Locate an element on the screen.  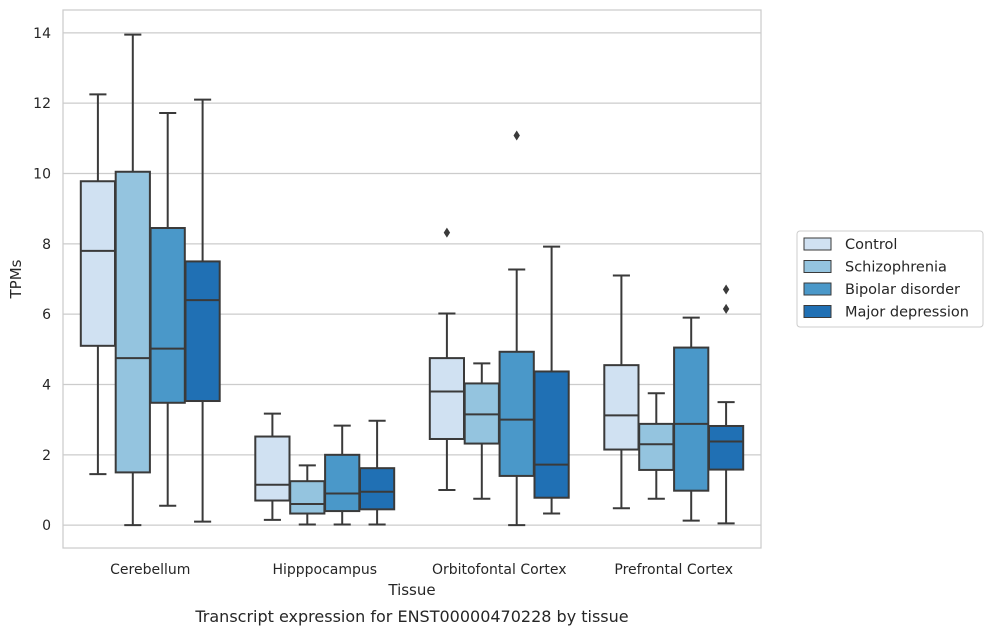
y-tick-label: 8 is located at coordinates (46, 245).